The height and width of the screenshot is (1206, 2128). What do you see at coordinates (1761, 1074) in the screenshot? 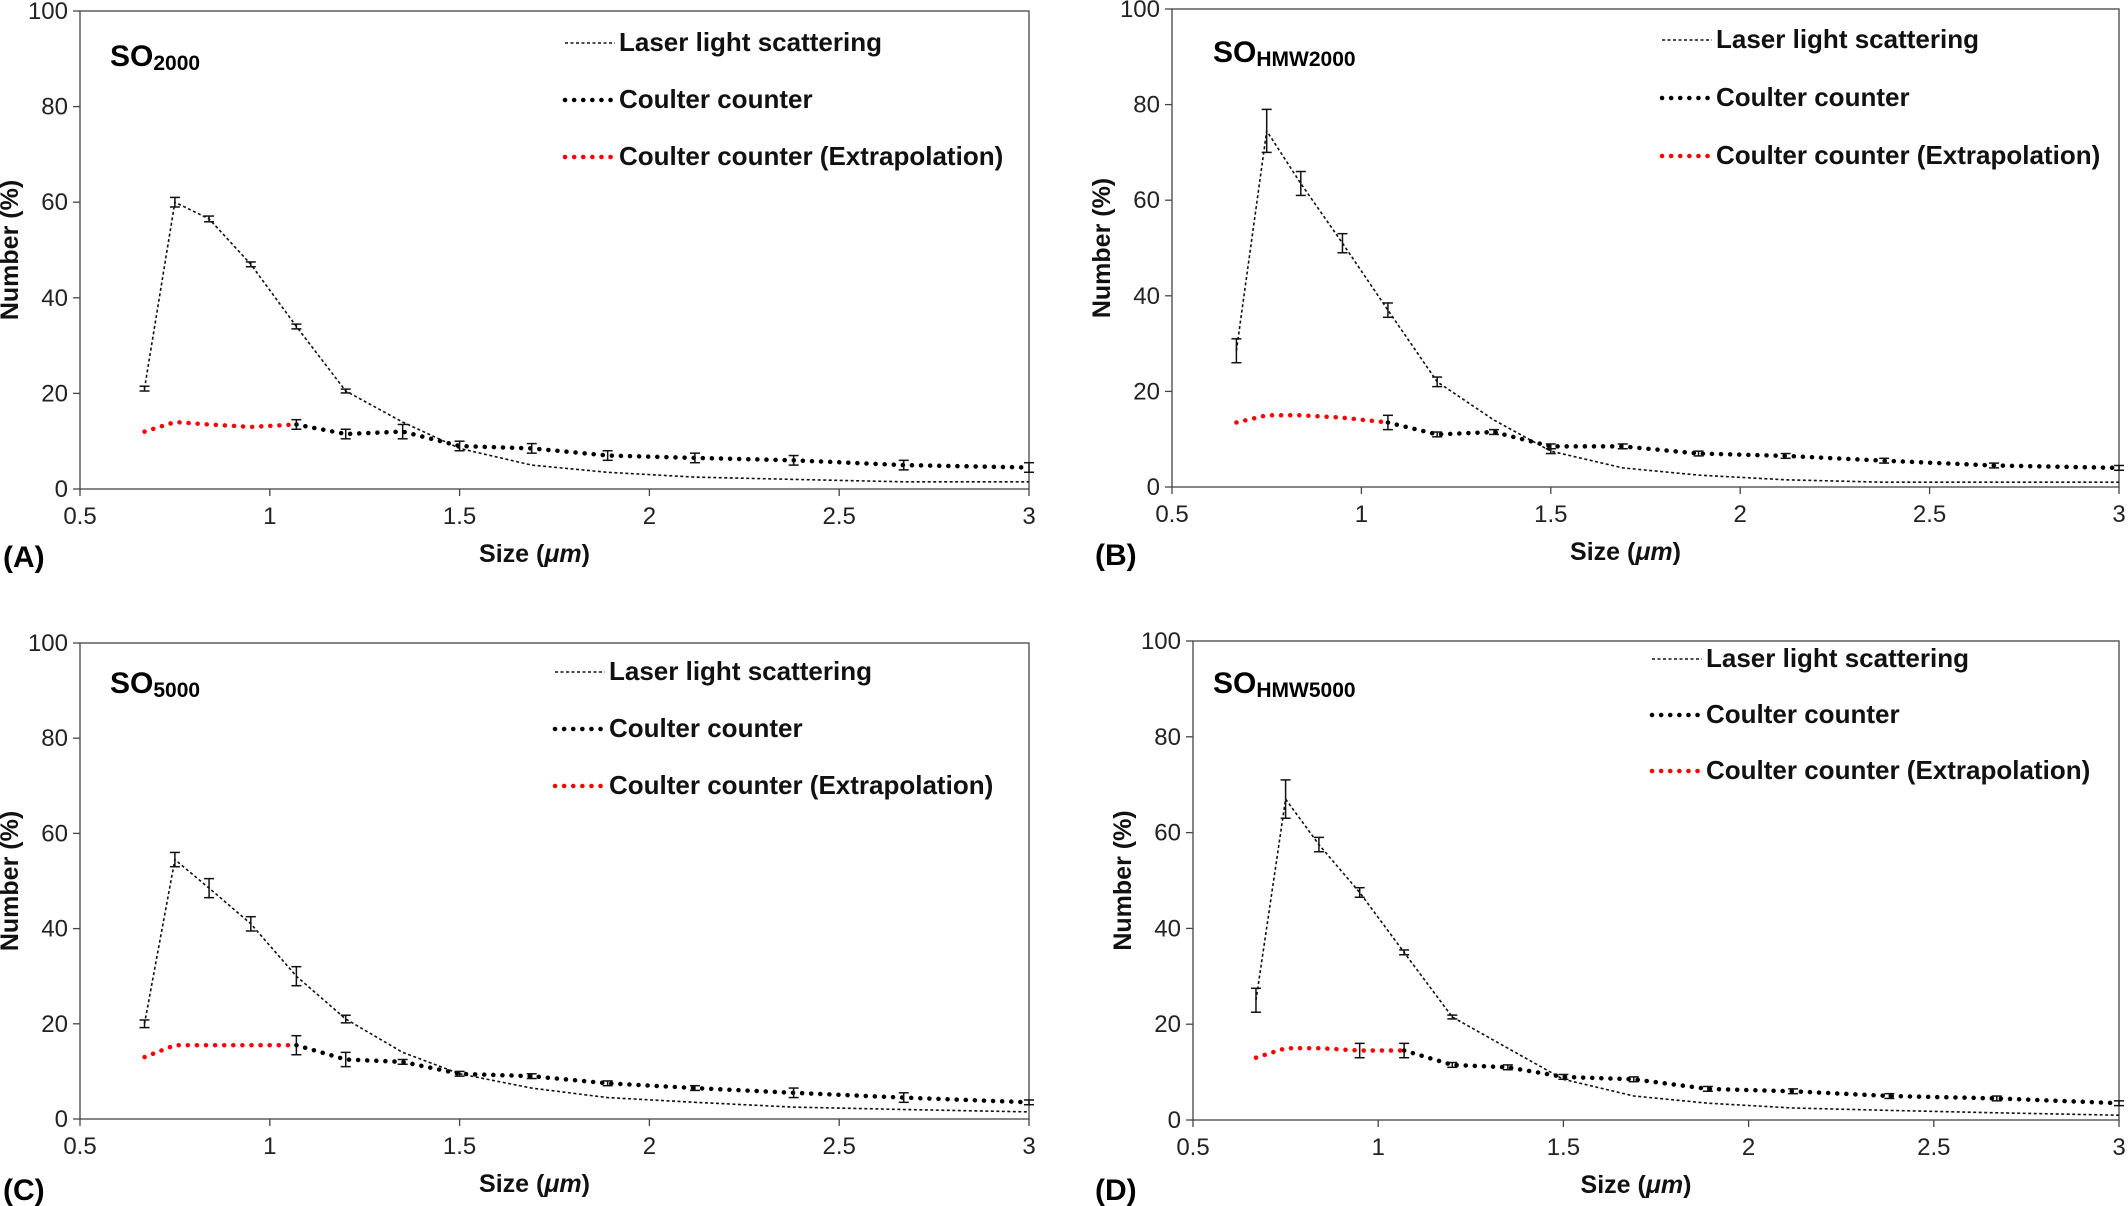
I see `series-thick-dotted` at bounding box center [1761, 1074].